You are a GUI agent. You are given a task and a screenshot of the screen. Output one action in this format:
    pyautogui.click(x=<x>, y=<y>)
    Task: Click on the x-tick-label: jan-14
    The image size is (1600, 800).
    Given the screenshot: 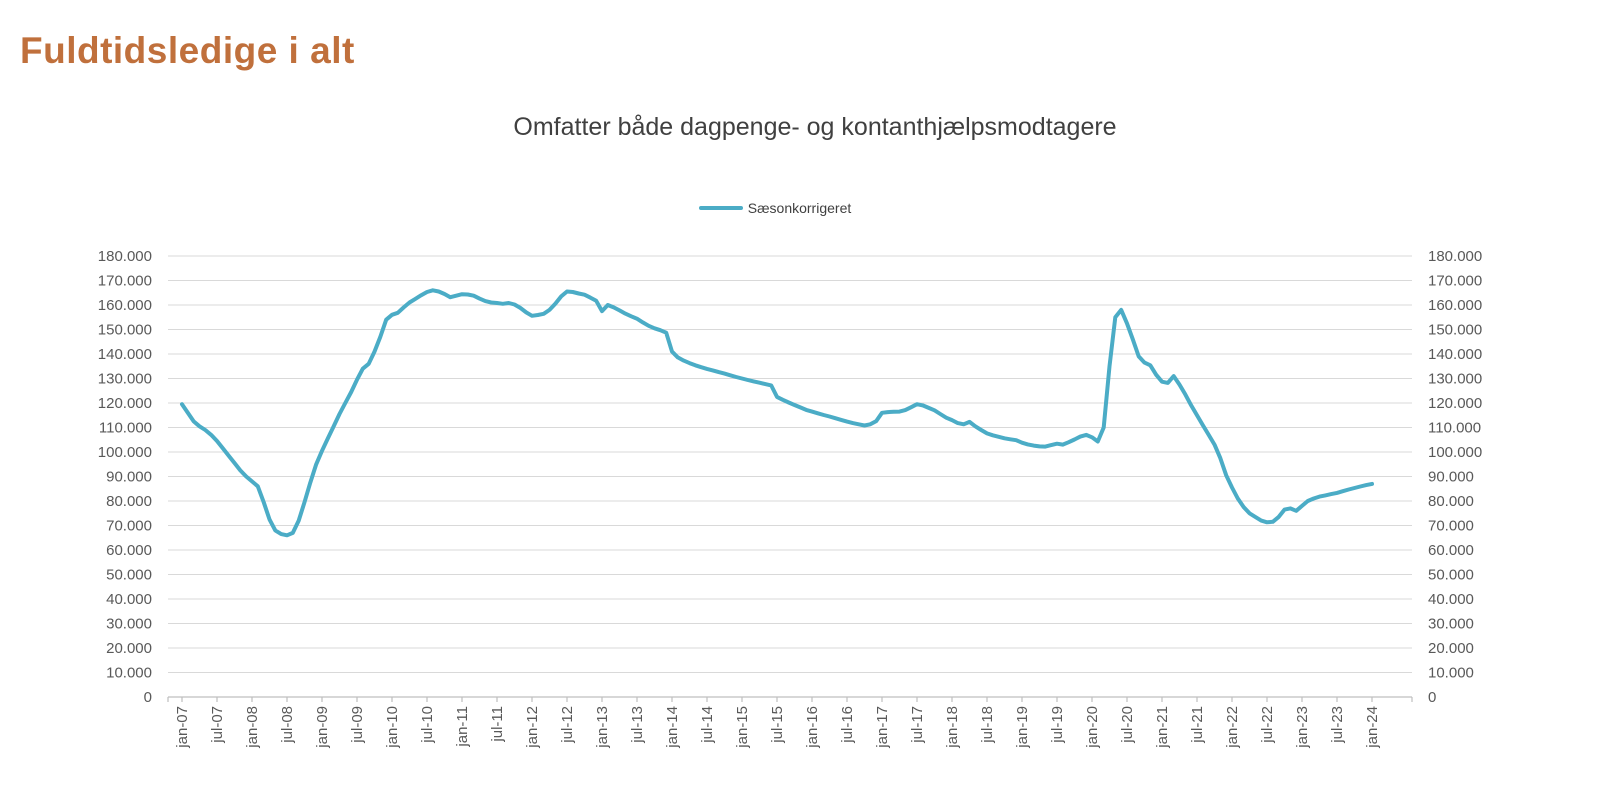 What is the action you would take?
    pyautogui.click(x=672, y=727)
    